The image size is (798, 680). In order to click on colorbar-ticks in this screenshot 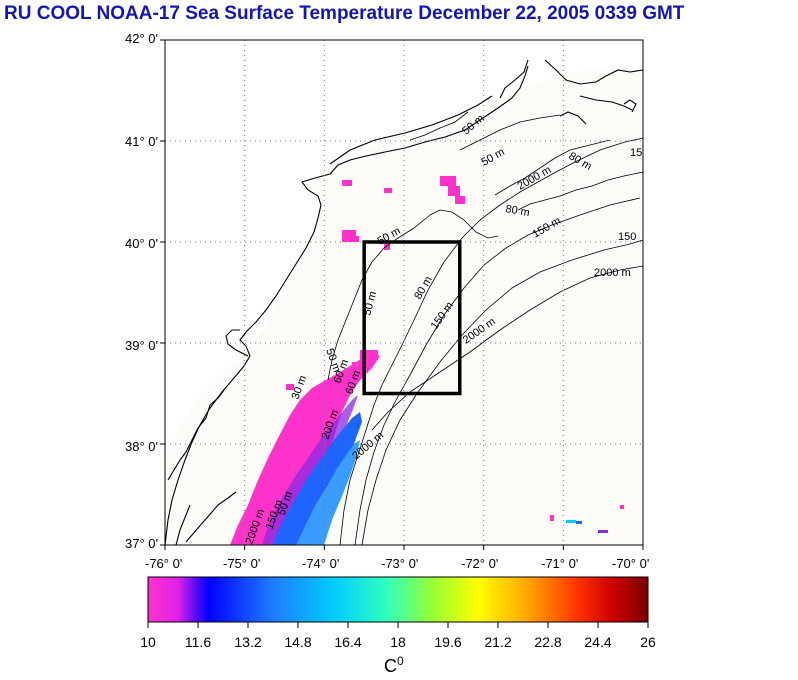, I will do `click(398, 625)`.